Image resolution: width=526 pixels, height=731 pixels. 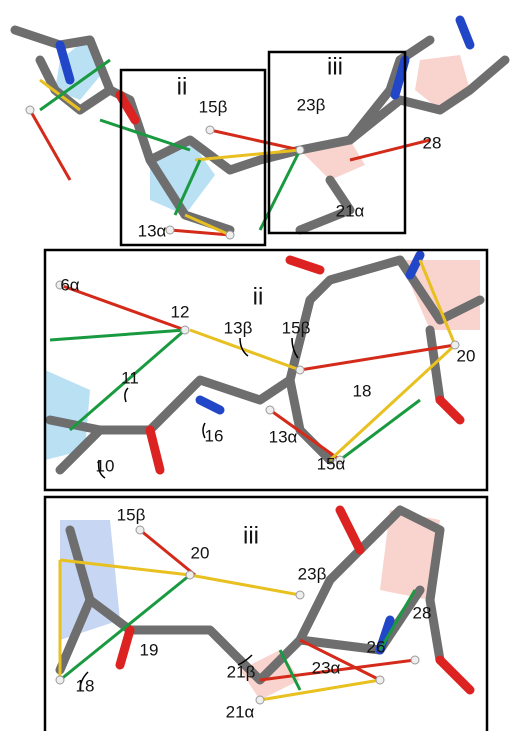 I want to click on atom-label: 16, so click(x=214, y=435).